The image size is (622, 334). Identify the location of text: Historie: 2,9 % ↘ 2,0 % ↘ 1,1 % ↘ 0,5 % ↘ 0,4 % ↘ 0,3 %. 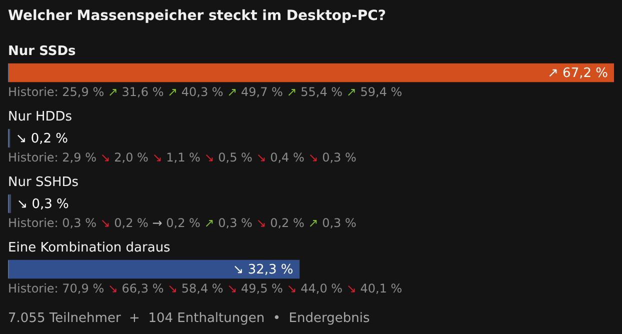
(182, 157).